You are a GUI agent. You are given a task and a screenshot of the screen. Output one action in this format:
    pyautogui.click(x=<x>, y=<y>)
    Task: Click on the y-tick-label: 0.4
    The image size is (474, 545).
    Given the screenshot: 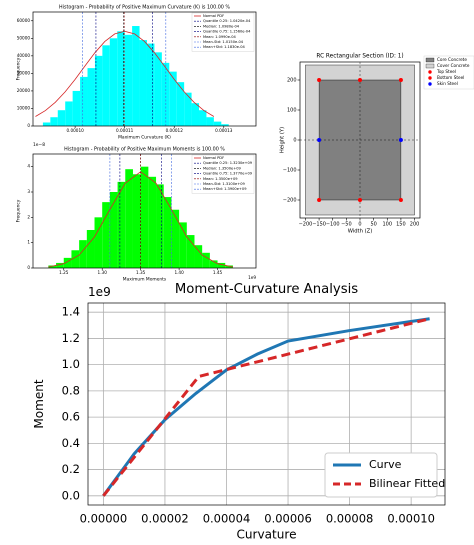 What is the action you would take?
    pyautogui.click(x=71, y=443)
    